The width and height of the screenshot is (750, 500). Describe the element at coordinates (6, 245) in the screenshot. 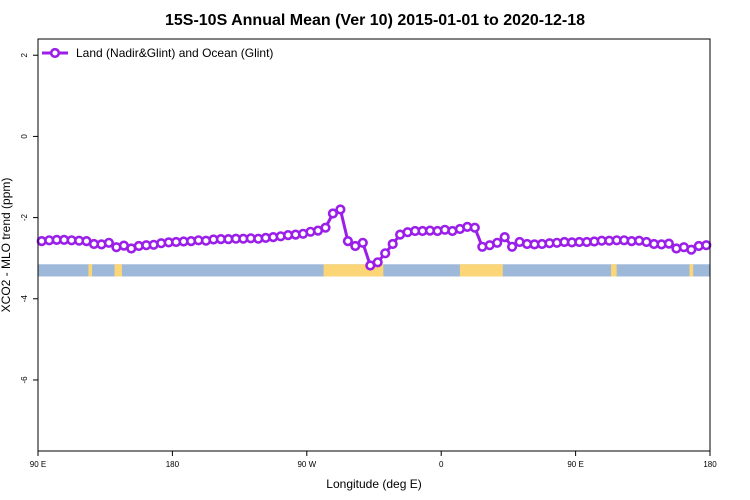

I see `y-axis-label: XCO2 - MLO trend (ppm)` at that location.